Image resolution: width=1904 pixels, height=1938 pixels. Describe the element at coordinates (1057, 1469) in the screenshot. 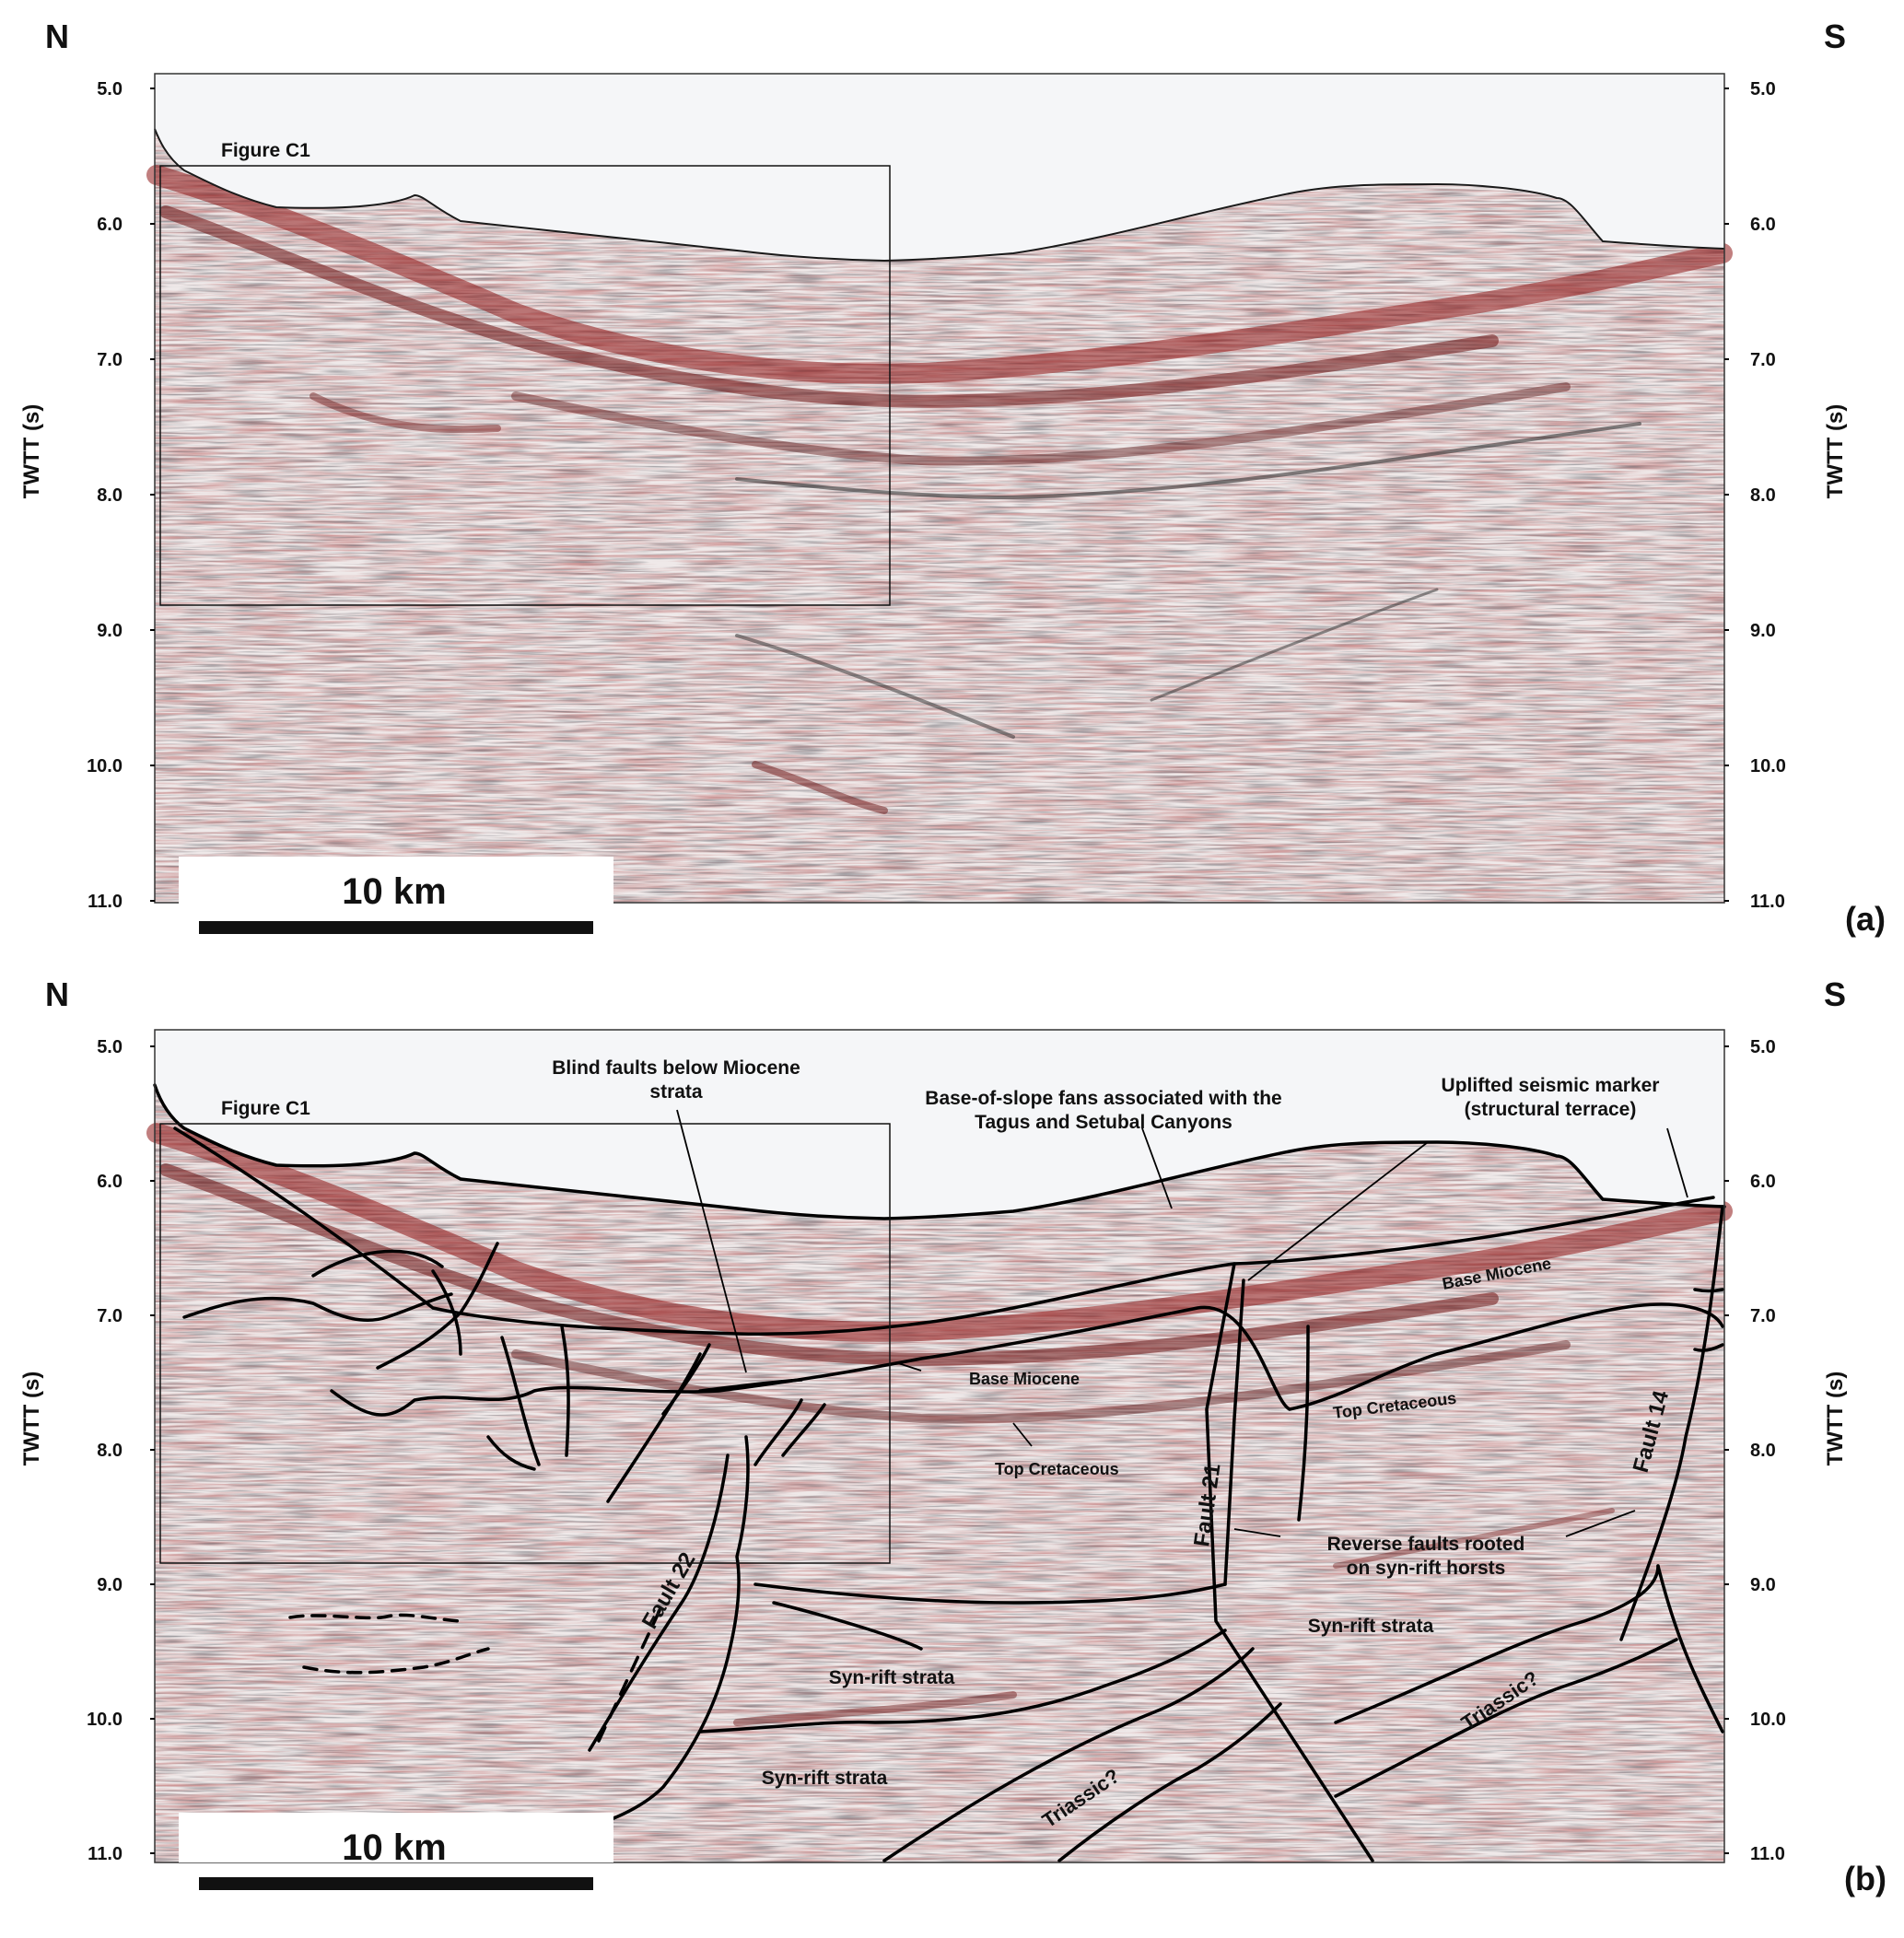

I see `label-top-cretaceous: Top Cretaceous` at that location.